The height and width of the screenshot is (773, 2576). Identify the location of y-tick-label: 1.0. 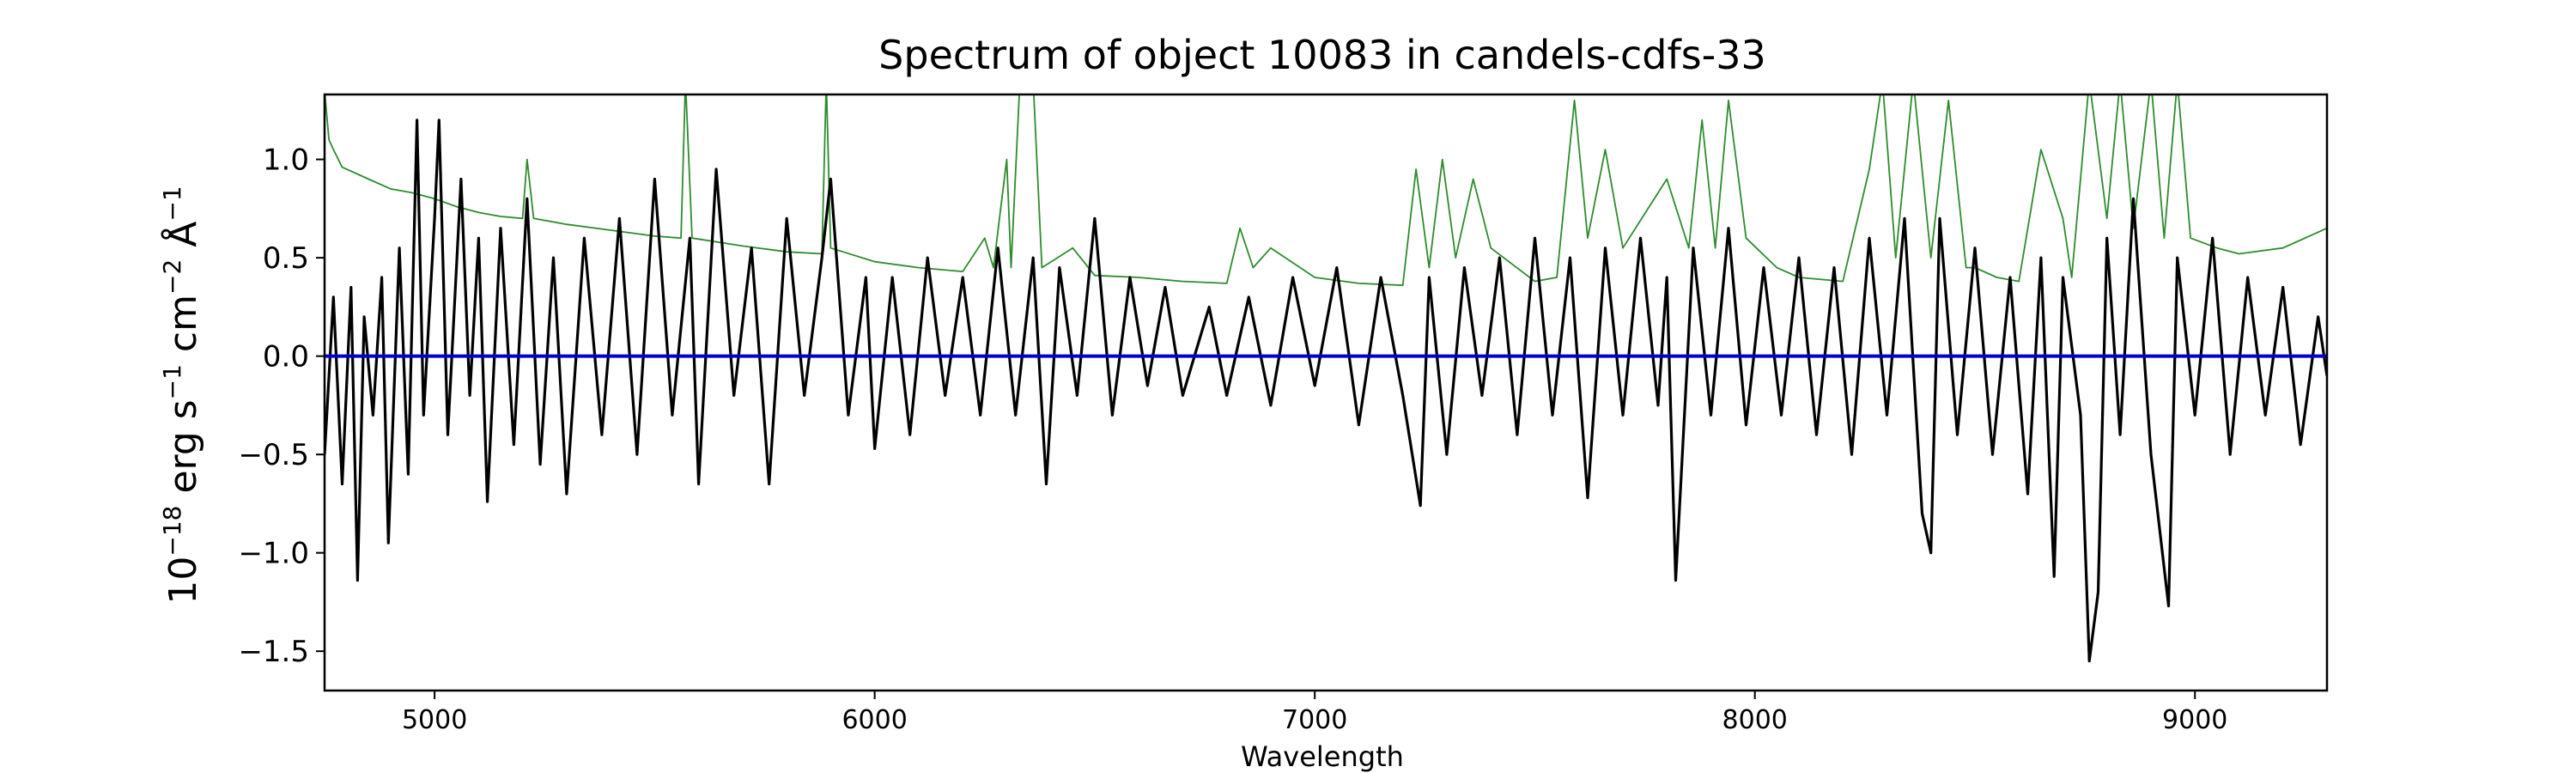
(286, 160).